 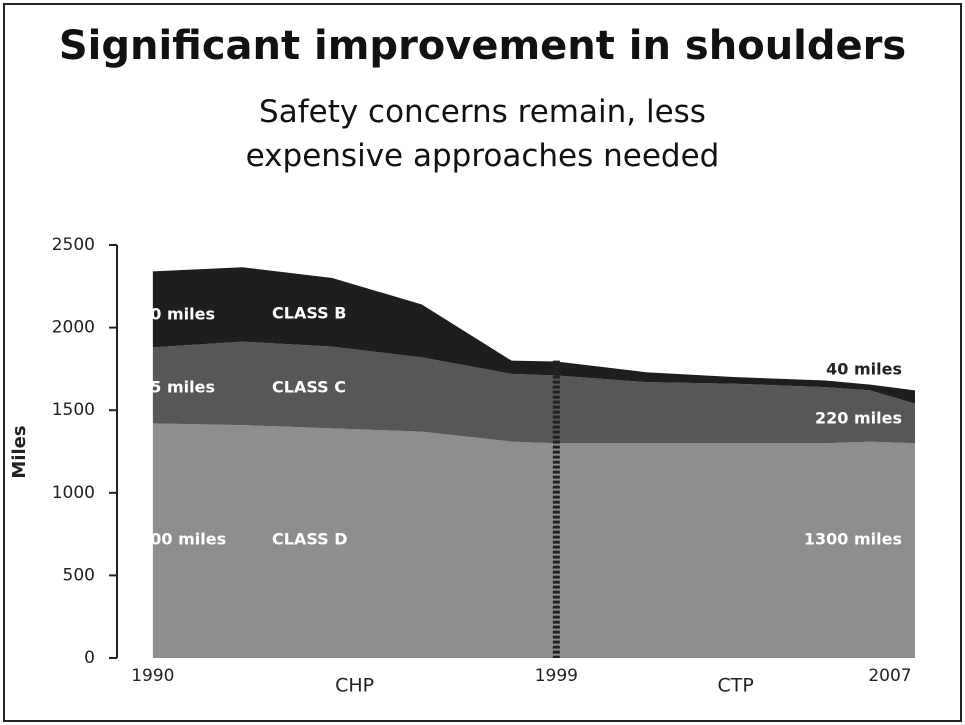 What do you see at coordinates (864, 369) in the screenshot?
I see `annotation: 40 miles` at bounding box center [864, 369].